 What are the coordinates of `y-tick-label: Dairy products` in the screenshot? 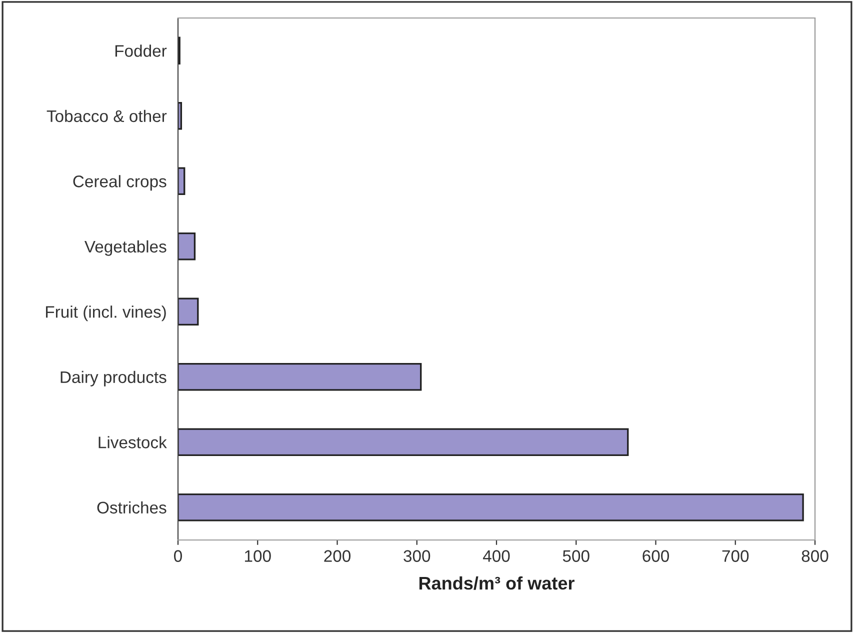 It's located at (113, 378).